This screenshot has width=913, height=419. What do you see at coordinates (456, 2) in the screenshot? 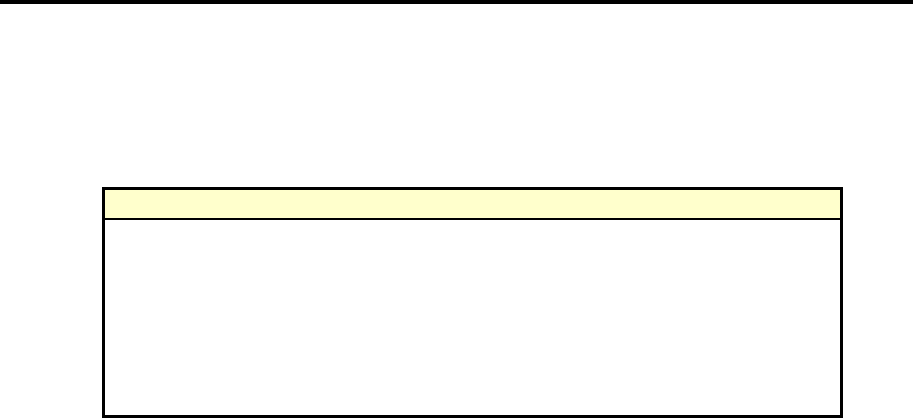
I see `page-top-edge` at bounding box center [456, 2].